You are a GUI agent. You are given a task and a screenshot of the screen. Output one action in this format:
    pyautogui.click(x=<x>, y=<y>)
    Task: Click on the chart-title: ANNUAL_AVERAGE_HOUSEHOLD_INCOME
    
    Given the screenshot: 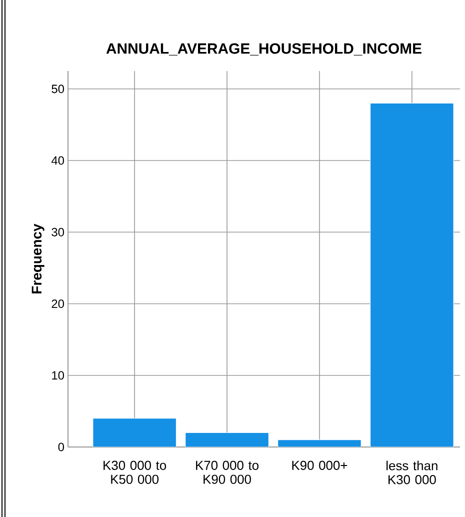 What is the action you would take?
    pyautogui.click(x=264, y=49)
    